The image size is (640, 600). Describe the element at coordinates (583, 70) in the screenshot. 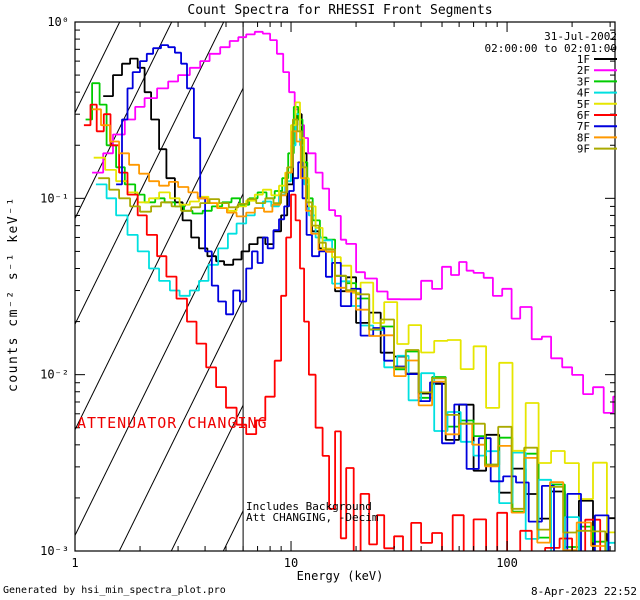

I see `legend-label-2F: 2F` at that location.